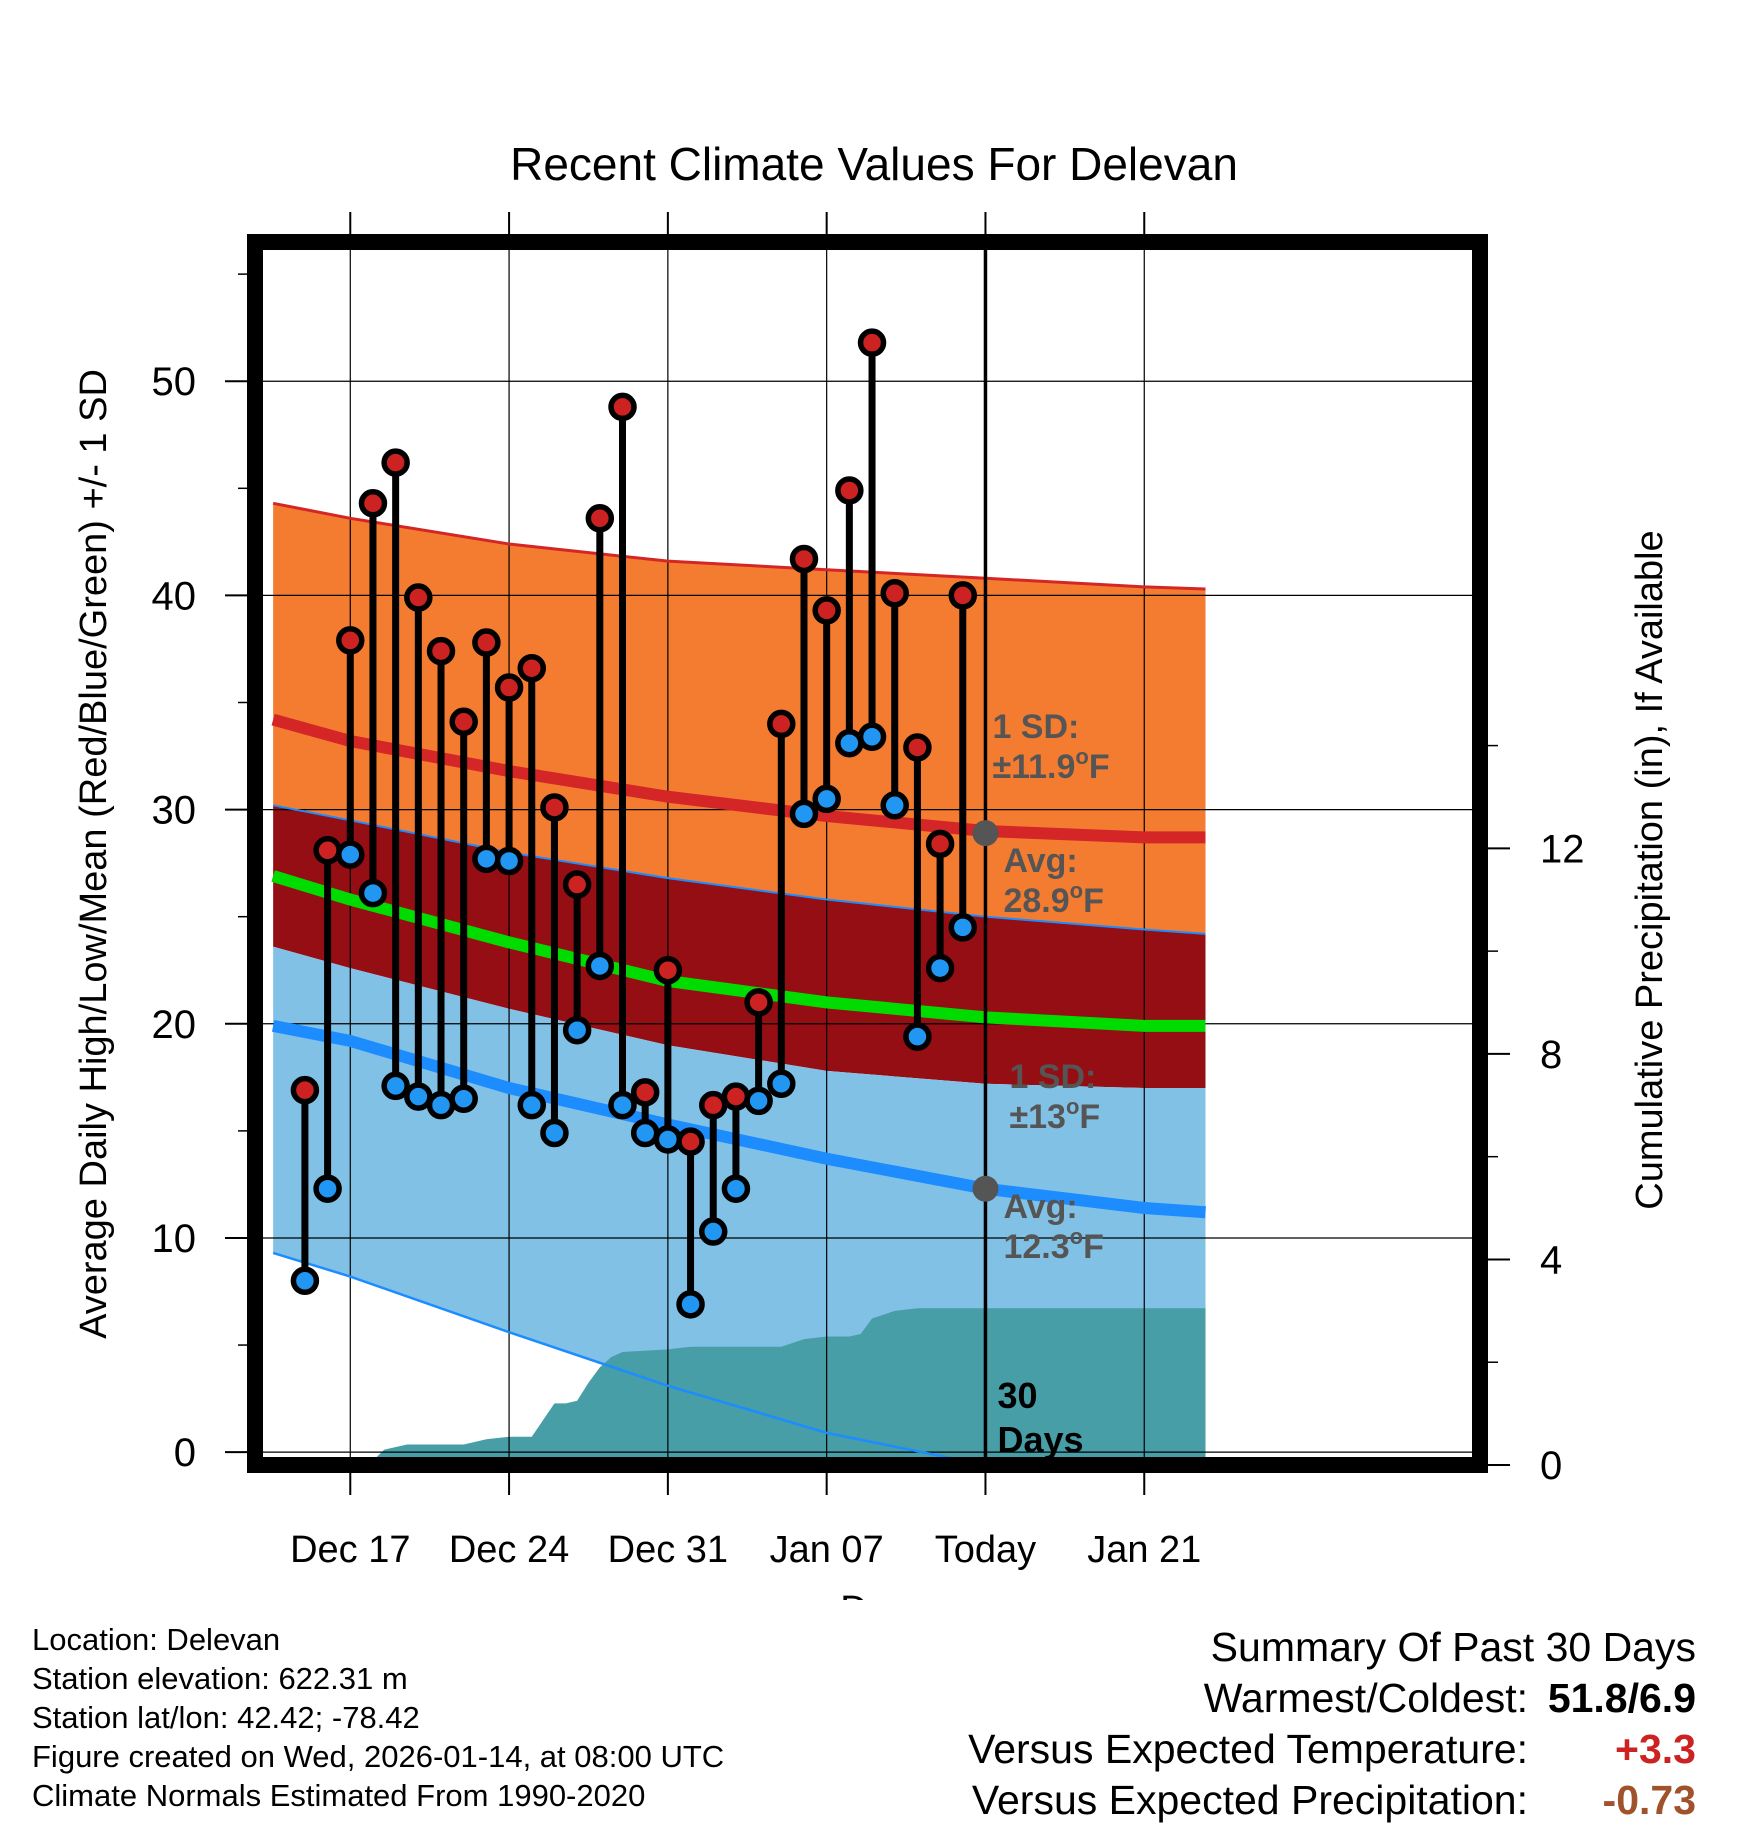 The image size is (1748, 1828). I want to click on temp-label: Versus Expected Temperature:, so click(1248, 1749).